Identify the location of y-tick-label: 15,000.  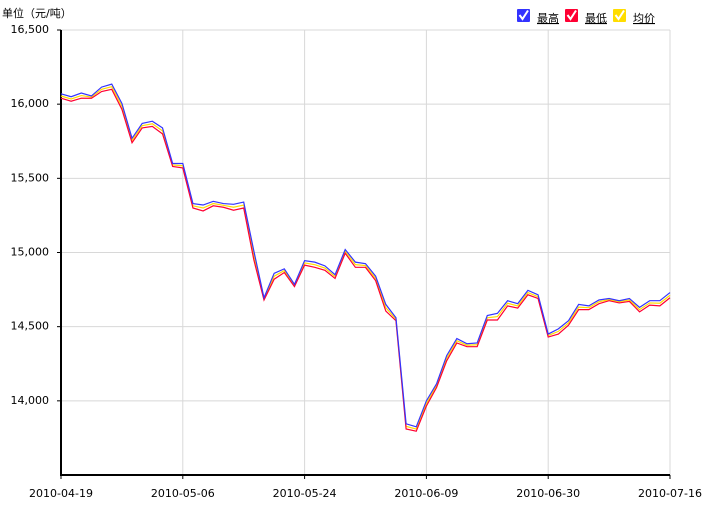
(30, 252).